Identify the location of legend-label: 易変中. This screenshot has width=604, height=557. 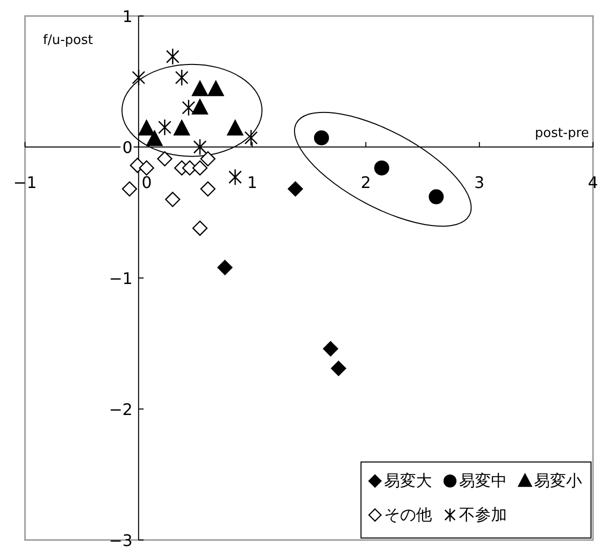
(483, 480).